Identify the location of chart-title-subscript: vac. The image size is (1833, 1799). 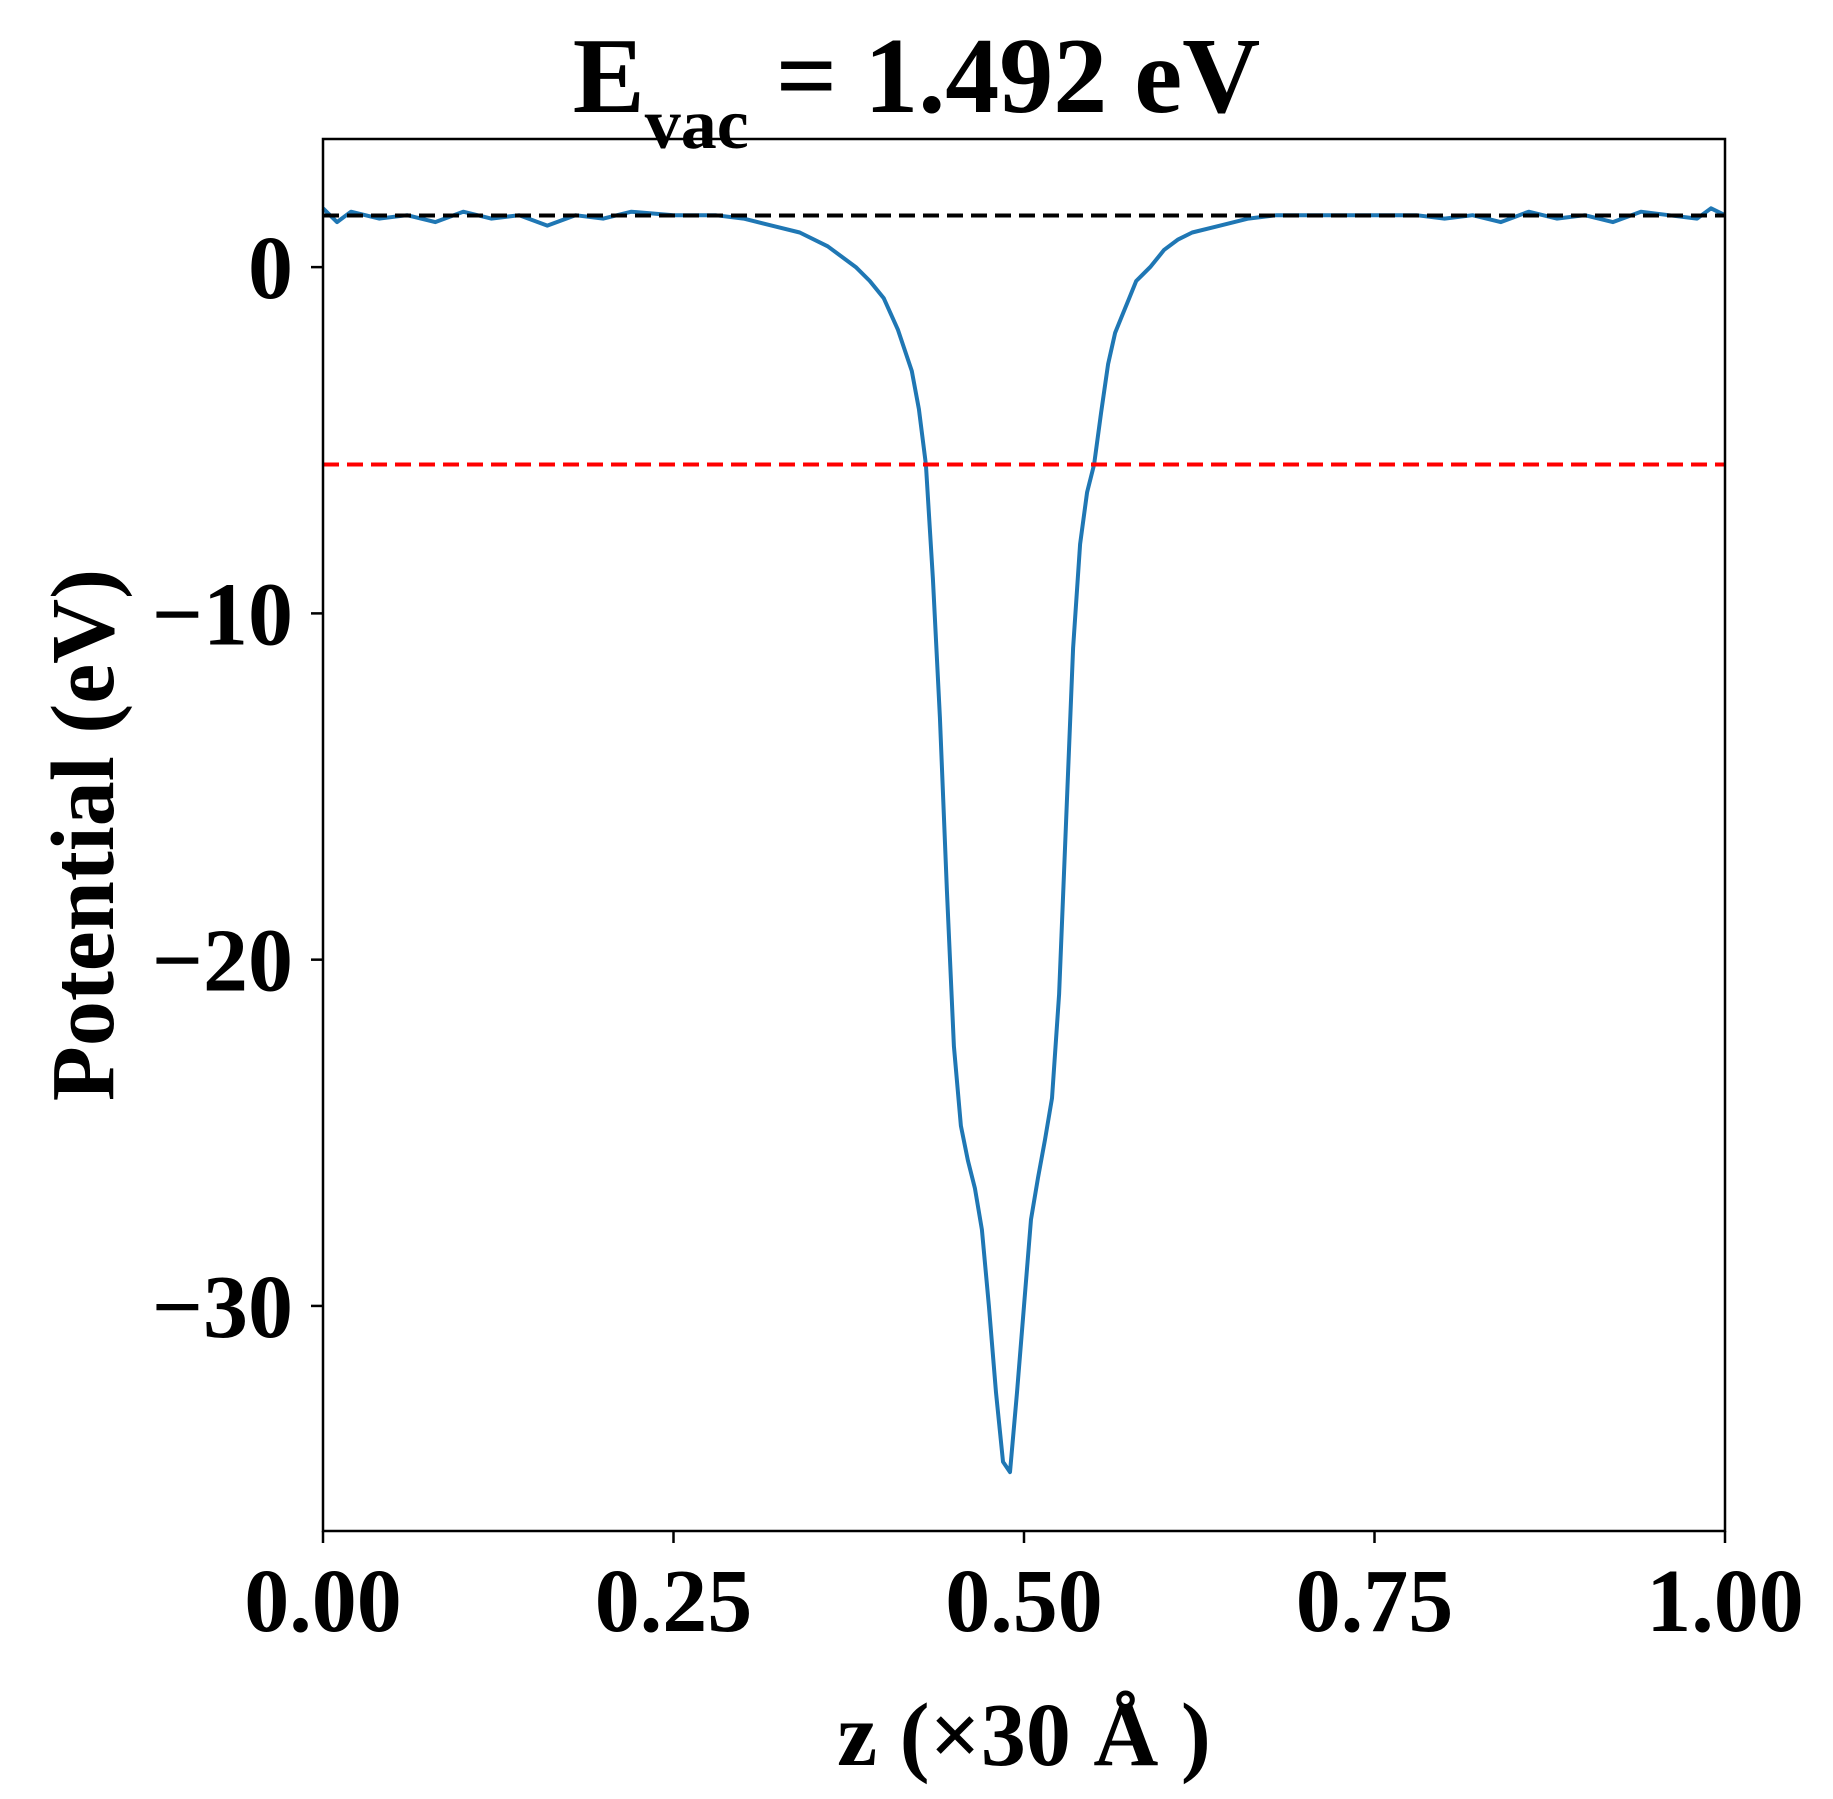
(696, 124).